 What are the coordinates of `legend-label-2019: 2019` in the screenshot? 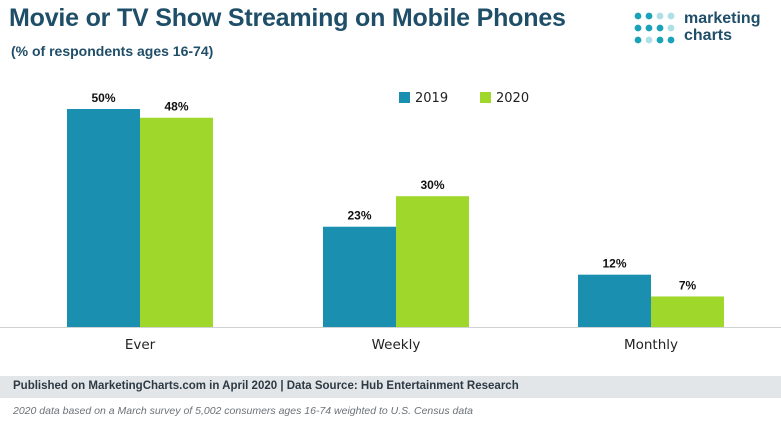 It's located at (431, 98).